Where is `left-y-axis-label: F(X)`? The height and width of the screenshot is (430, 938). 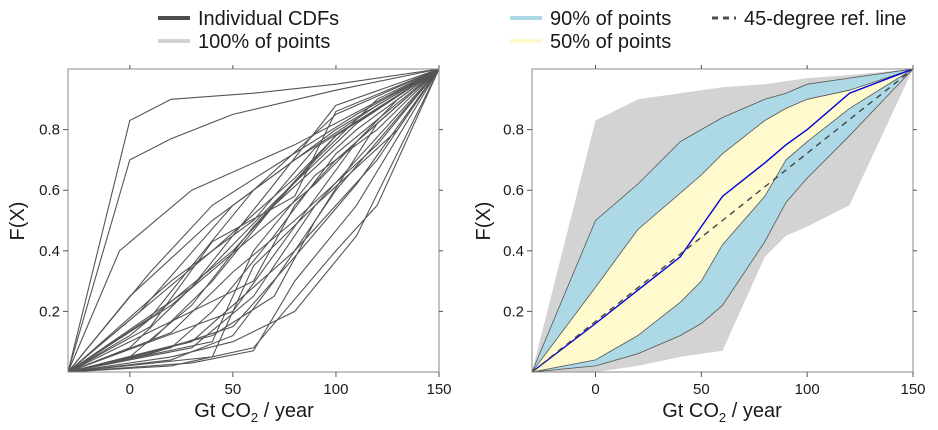
left-y-axis-label: F(X) is located at coordinates (18, 221).